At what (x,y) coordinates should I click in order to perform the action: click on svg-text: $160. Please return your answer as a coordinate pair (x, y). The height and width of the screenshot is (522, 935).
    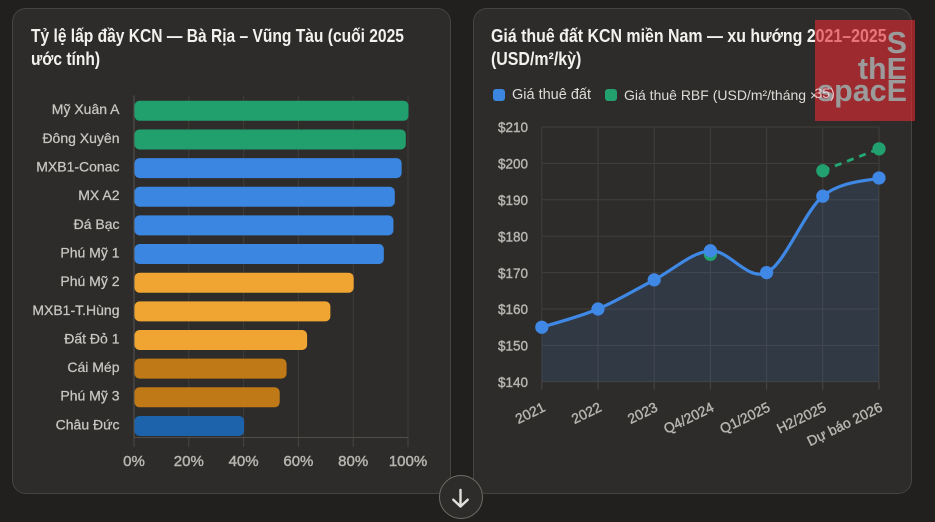
    Looking at the image, I should click on (513, 309).